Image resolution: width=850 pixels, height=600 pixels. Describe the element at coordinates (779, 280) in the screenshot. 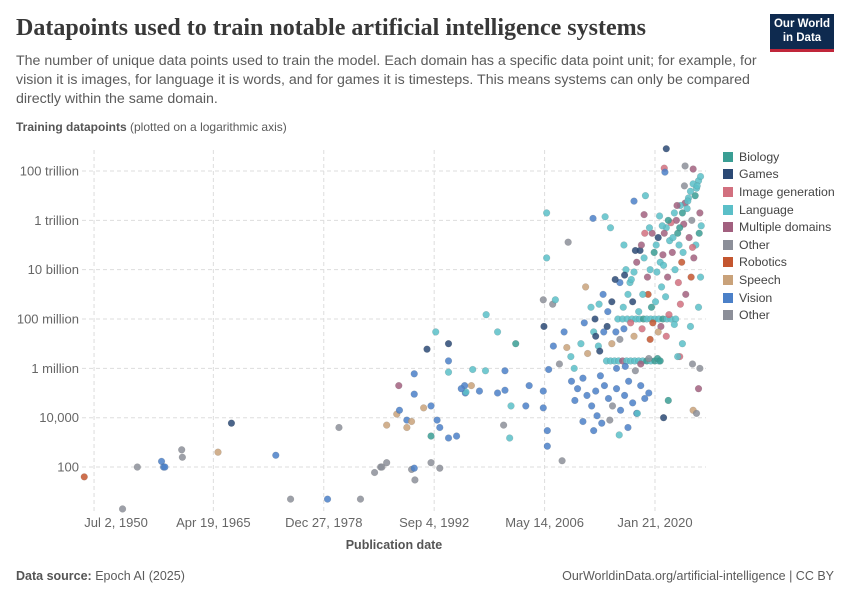

I see `legend-item: Speech` at that location.